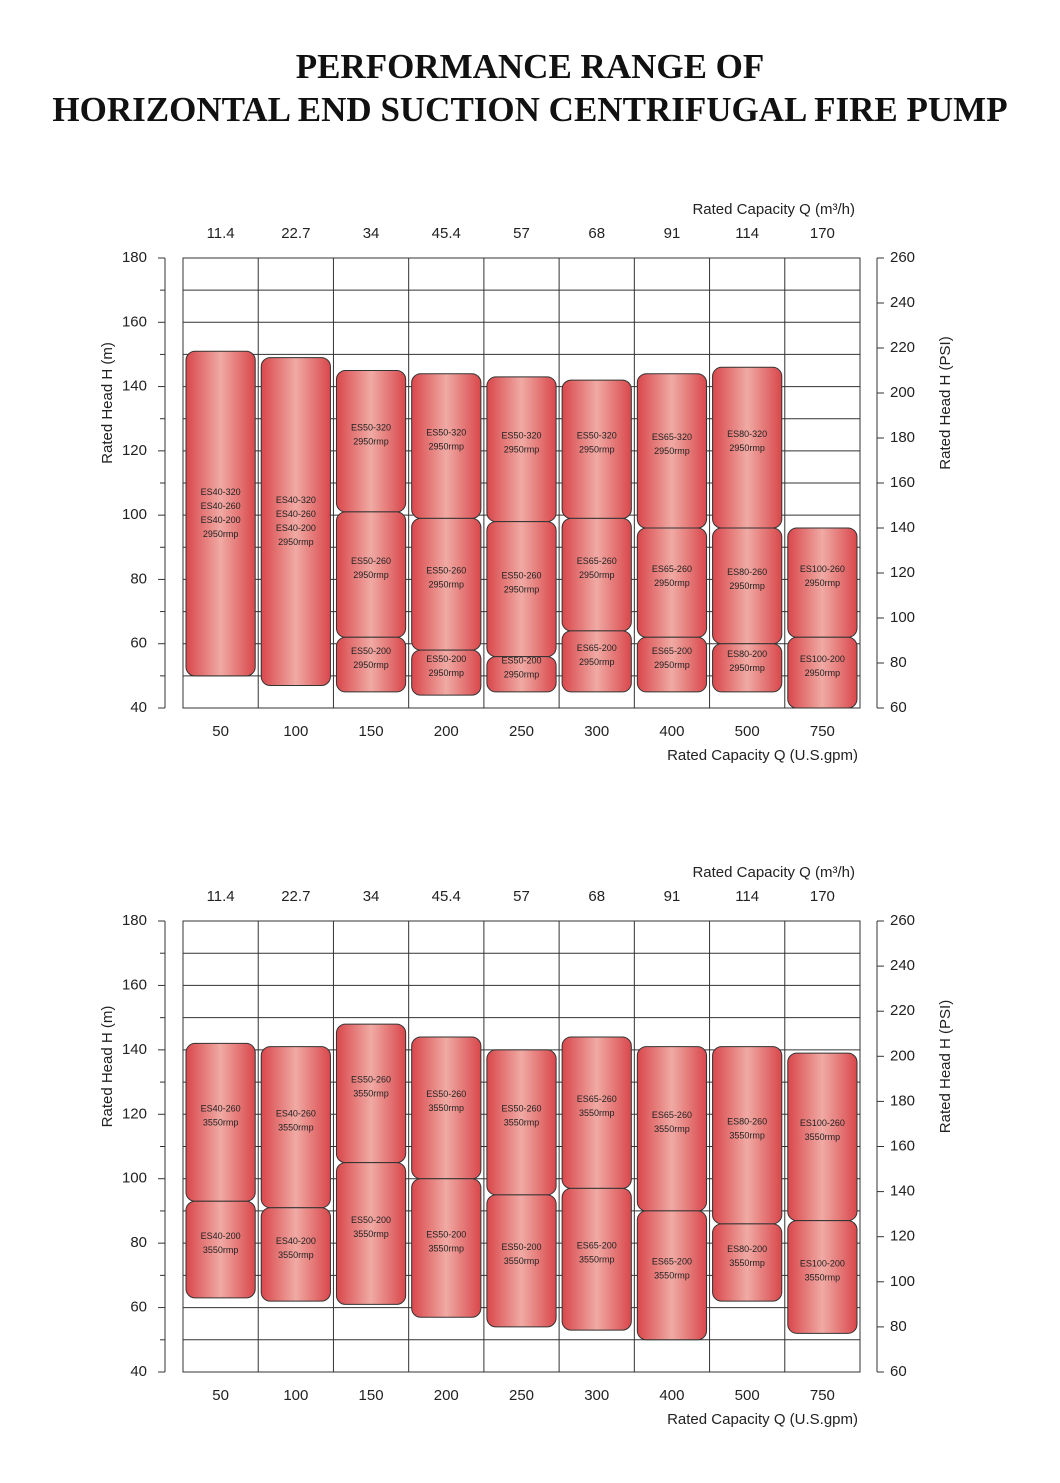 The height and width of the screenshot is (1483, 1060). I want to click on top-tick-label: 68, so click(596, 896).